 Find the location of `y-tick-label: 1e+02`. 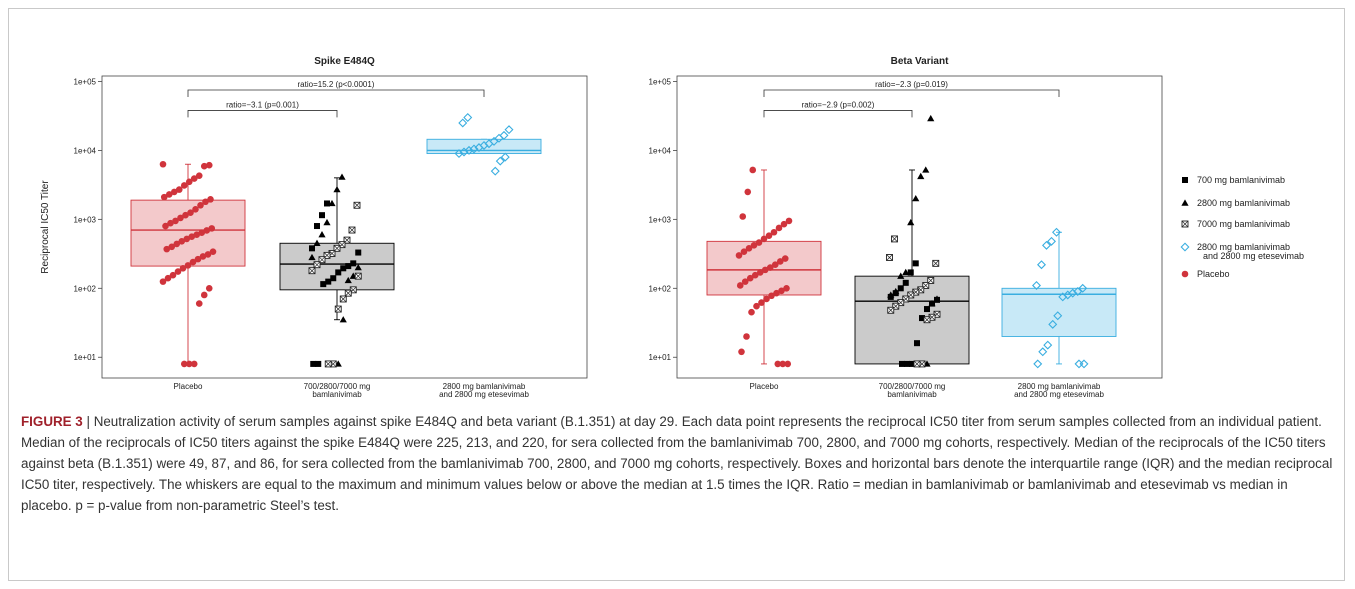

y-tick-label: 1e+02 is located at coordinates (85, 288).